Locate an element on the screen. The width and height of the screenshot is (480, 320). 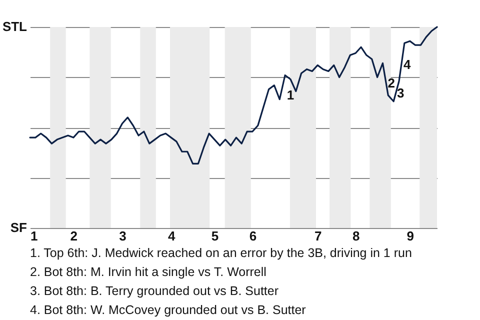
text: 3. Bot 8th: B. Terry grounded out vs B. Sutter is located at coordinates (155, 291).